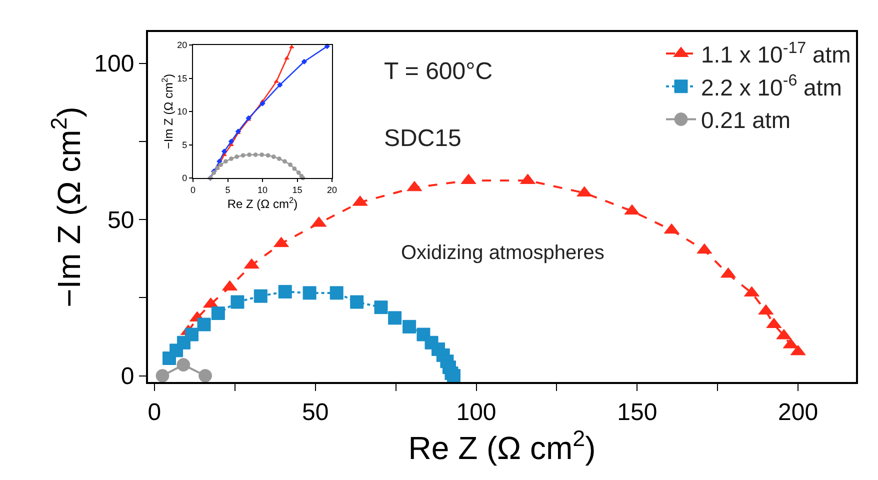 The height and width of the screenshot is (480, 878). Describe the element at coordinates (438, 71) in the screenshot. I see `annotation: T = 600°C` at that location.